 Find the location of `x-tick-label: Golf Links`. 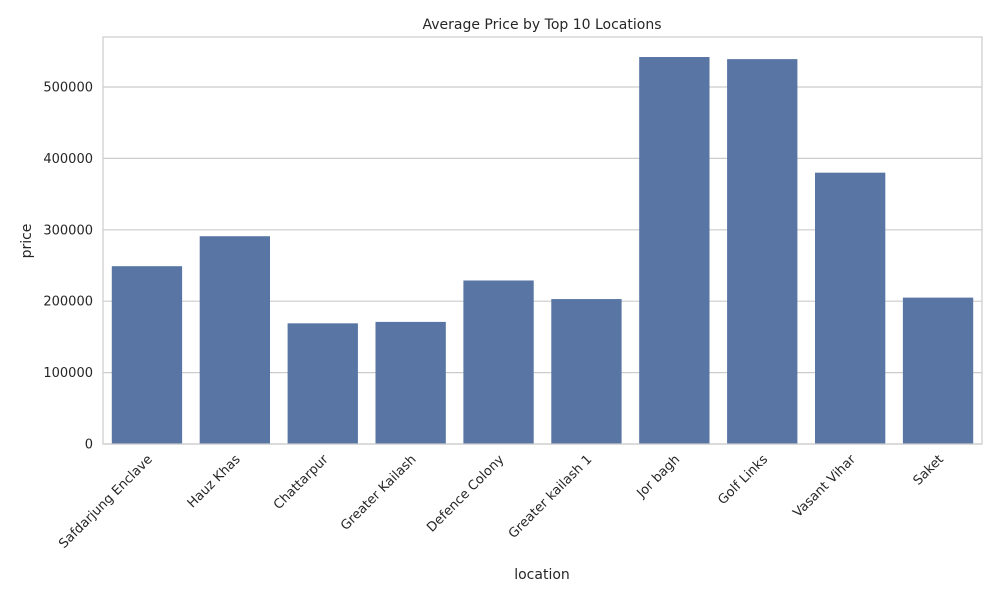

x-tick-label: Golf Links is located at coordinates (743, 480).